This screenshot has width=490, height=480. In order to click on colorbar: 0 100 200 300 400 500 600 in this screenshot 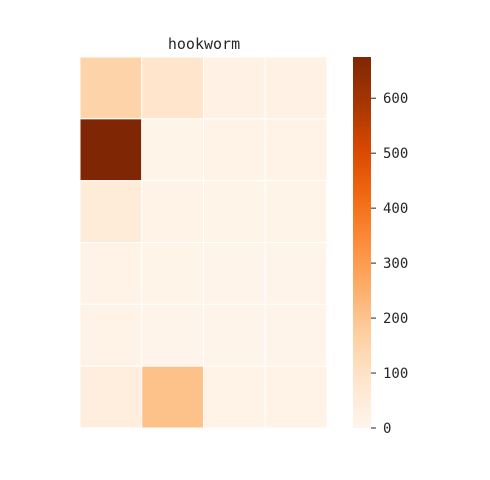, I will do `click(380, 247)`.